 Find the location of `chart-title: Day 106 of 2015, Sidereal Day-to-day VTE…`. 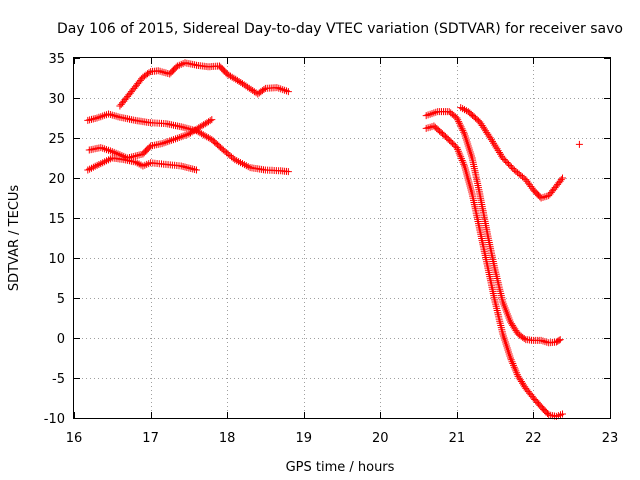

chart-title: Day 106 of 2015, Sidereal Day-to-day VTE… is located at coordinates (340, 29).